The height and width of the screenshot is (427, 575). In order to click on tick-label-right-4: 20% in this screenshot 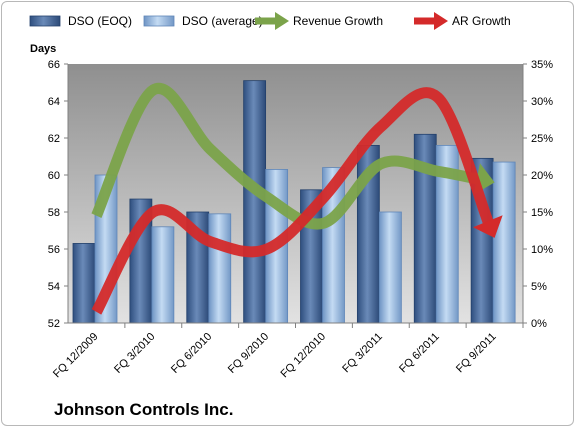, I will do `click(542, 176)`.